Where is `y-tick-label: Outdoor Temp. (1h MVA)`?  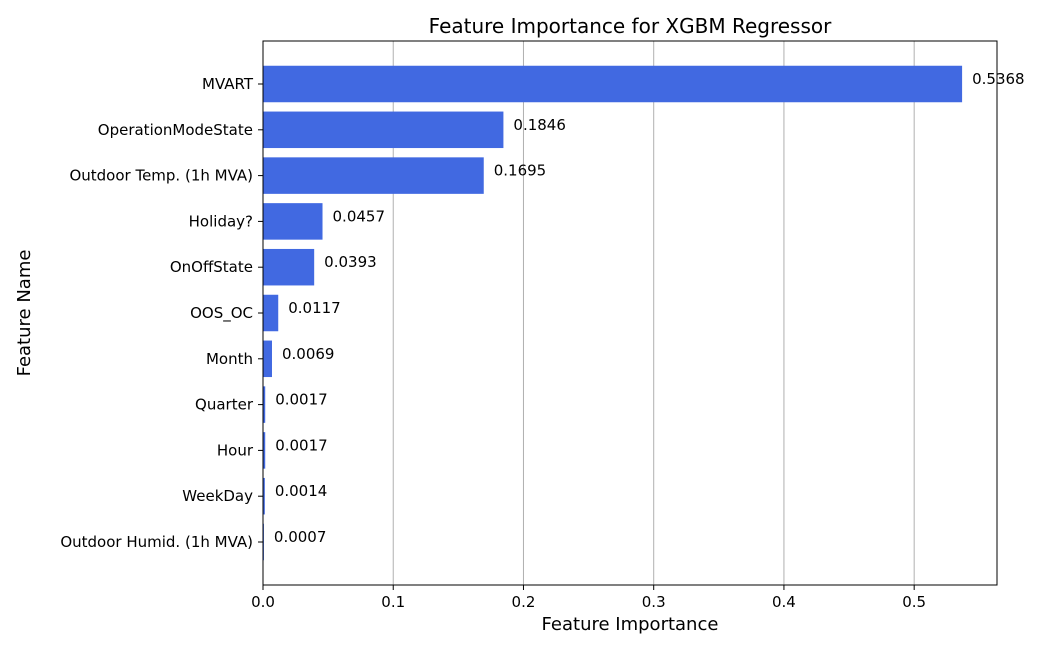
y-tick-label: Outdoor Temp. (1h MVA) is located at coordinates (161, 176).